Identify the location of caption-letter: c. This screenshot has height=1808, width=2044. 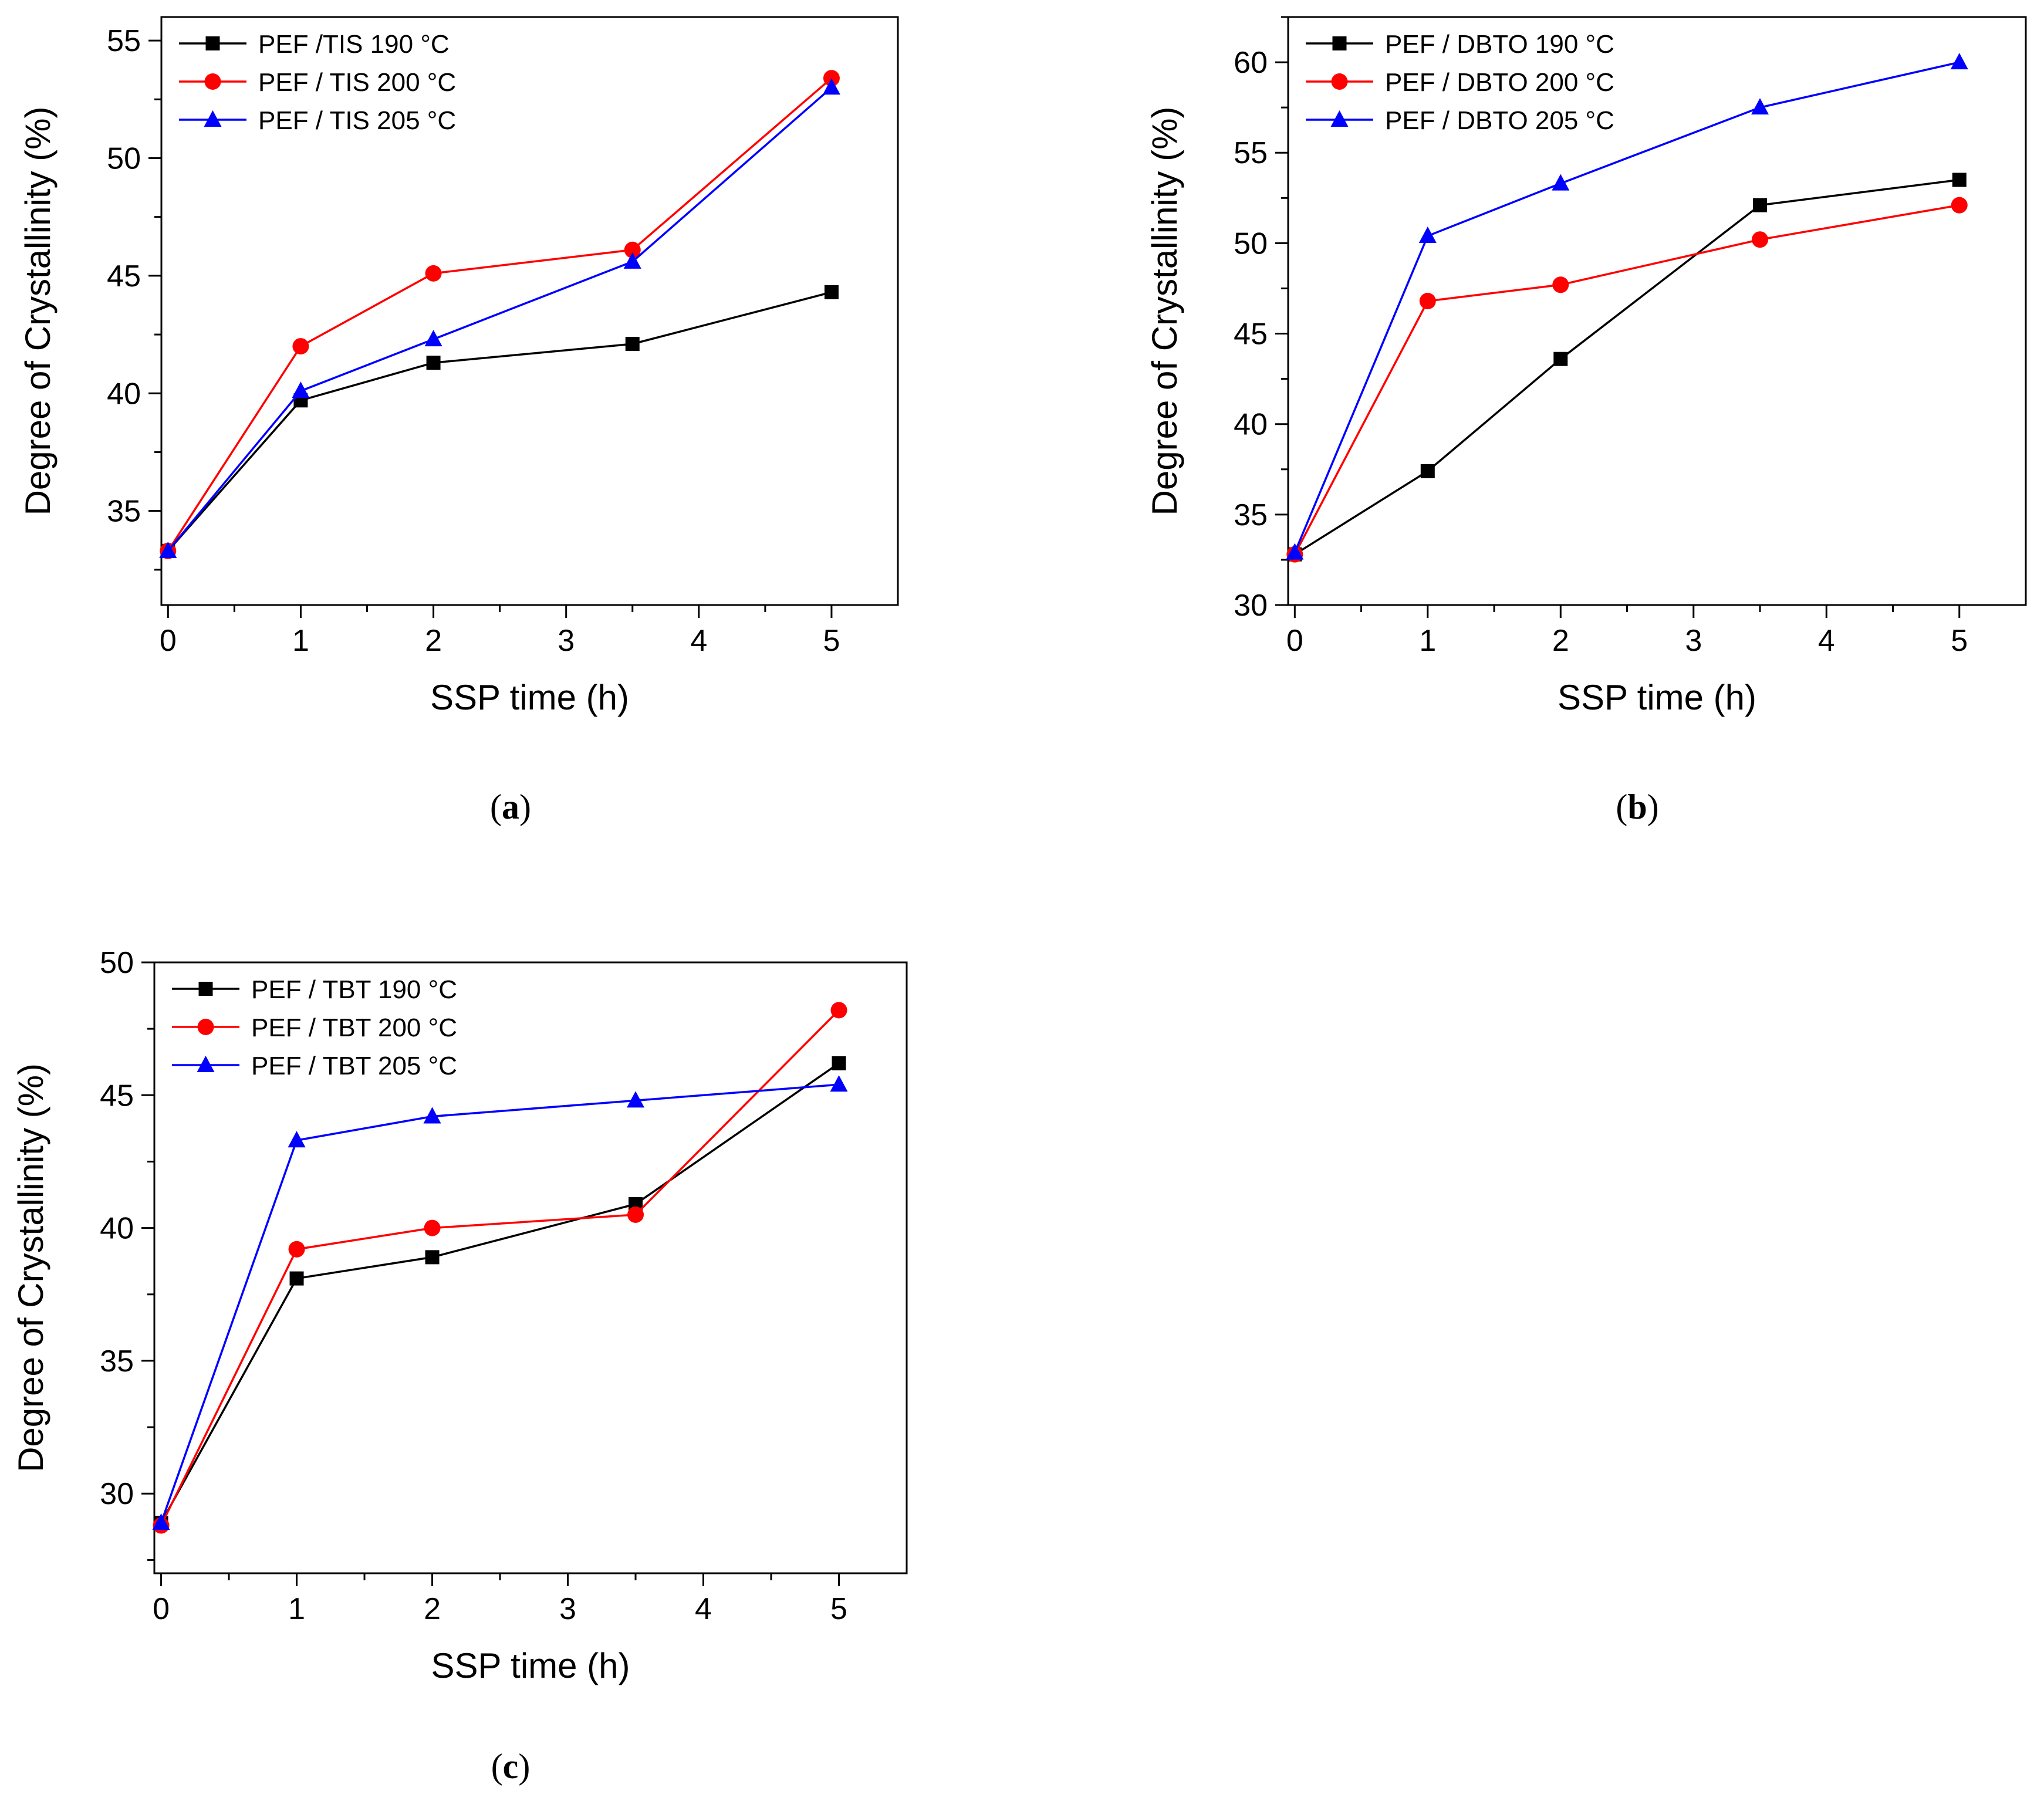
(511, 1767).